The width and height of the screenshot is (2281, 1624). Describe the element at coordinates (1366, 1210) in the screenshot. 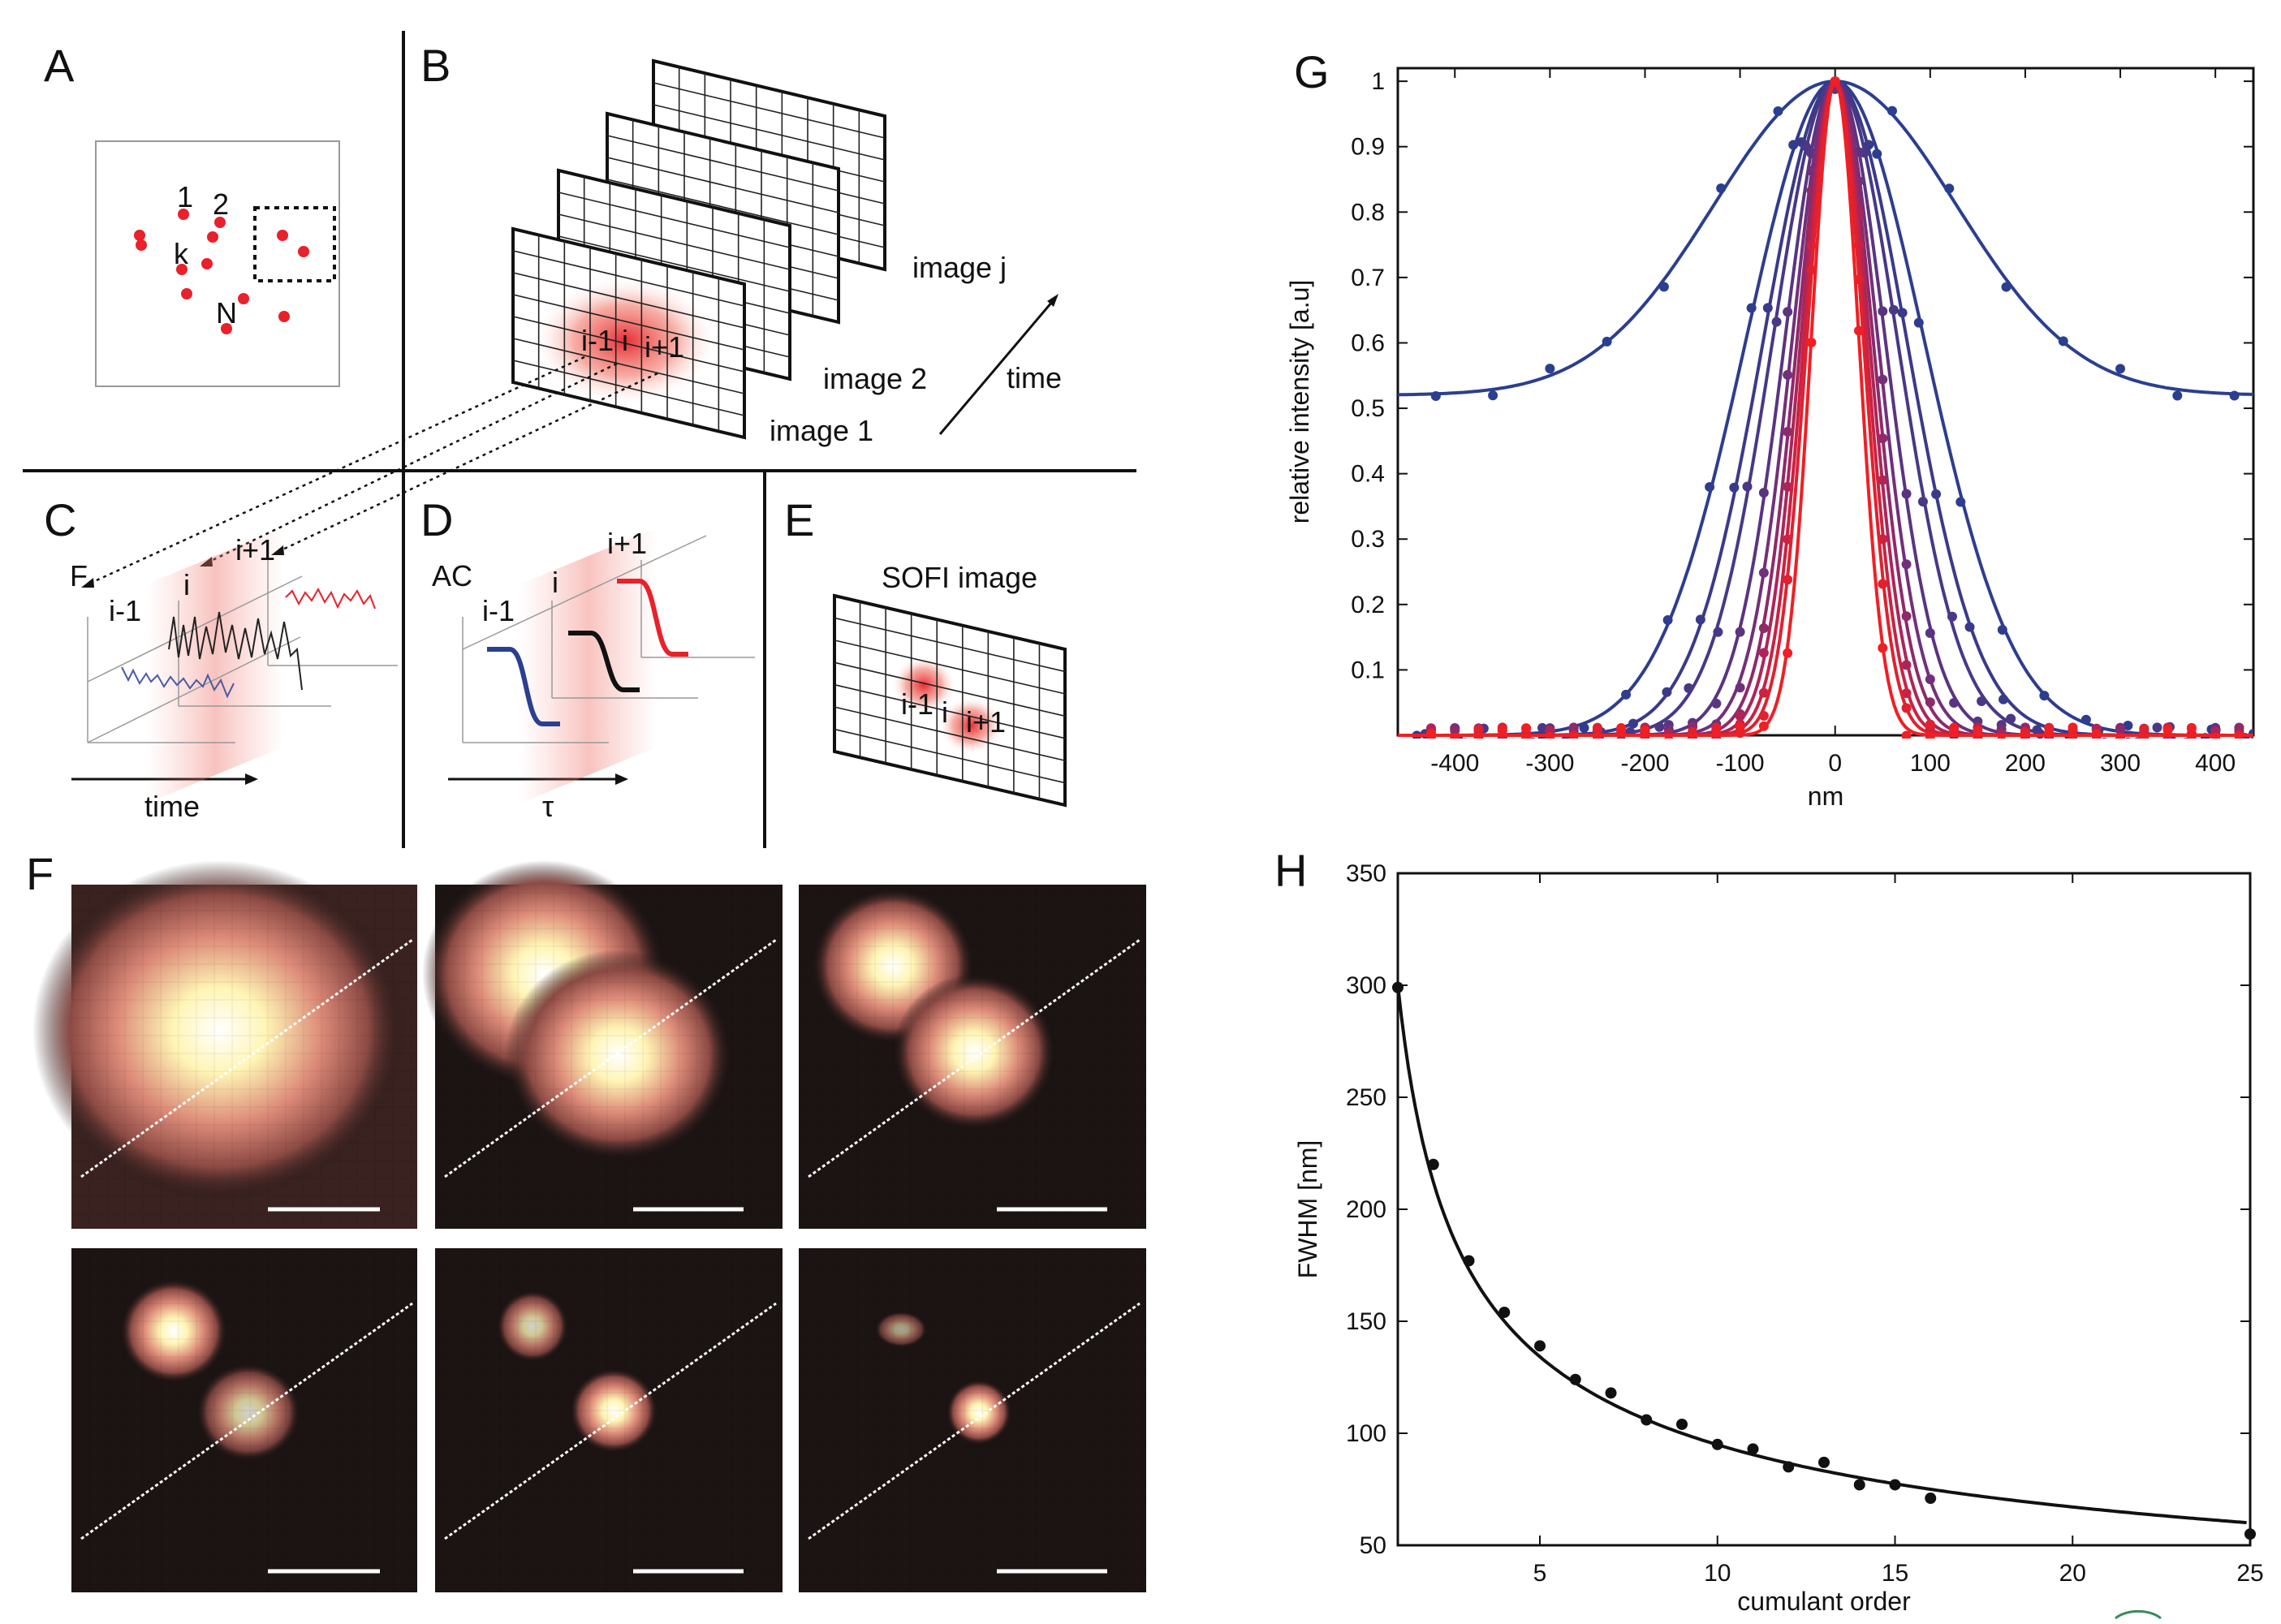

I see `h-ytick-label: 200` at that location.